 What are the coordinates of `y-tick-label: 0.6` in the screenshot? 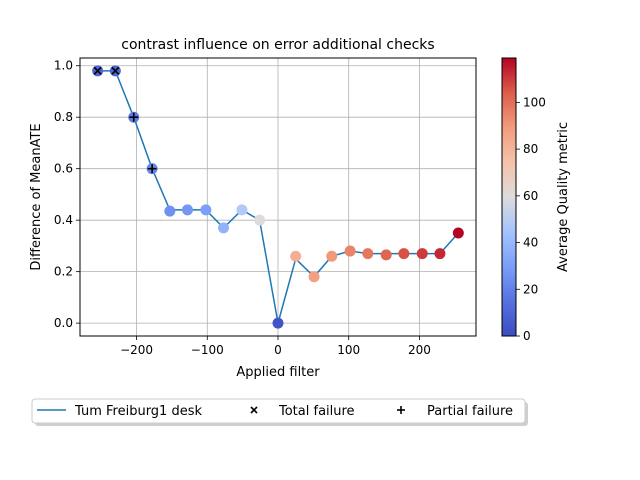 It's located at (63, 169).